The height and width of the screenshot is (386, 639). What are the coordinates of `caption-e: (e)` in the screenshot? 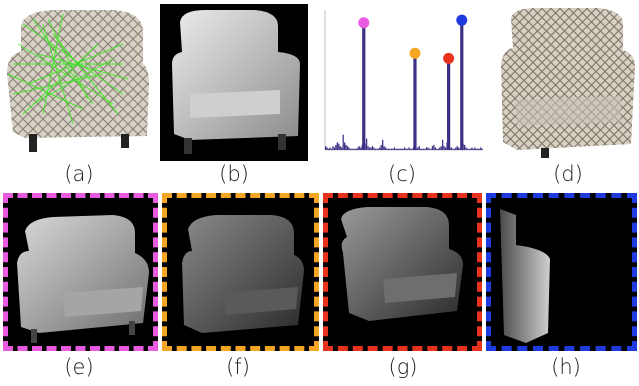 It's located at (79, 367).